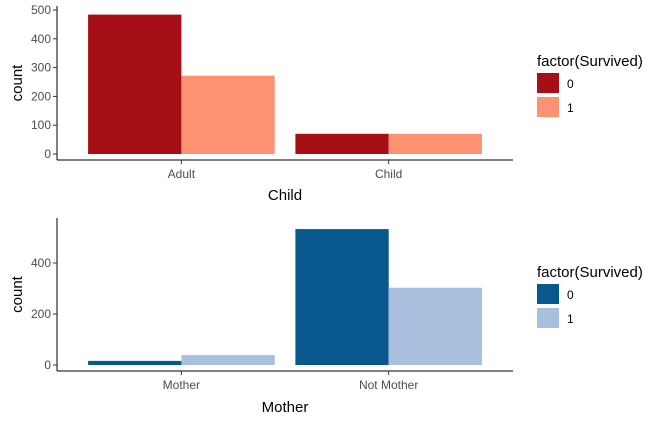  Describe the element at coordinates (285, 170) in the screenshot. I see `x-tick-group: Adult Child` at that location.